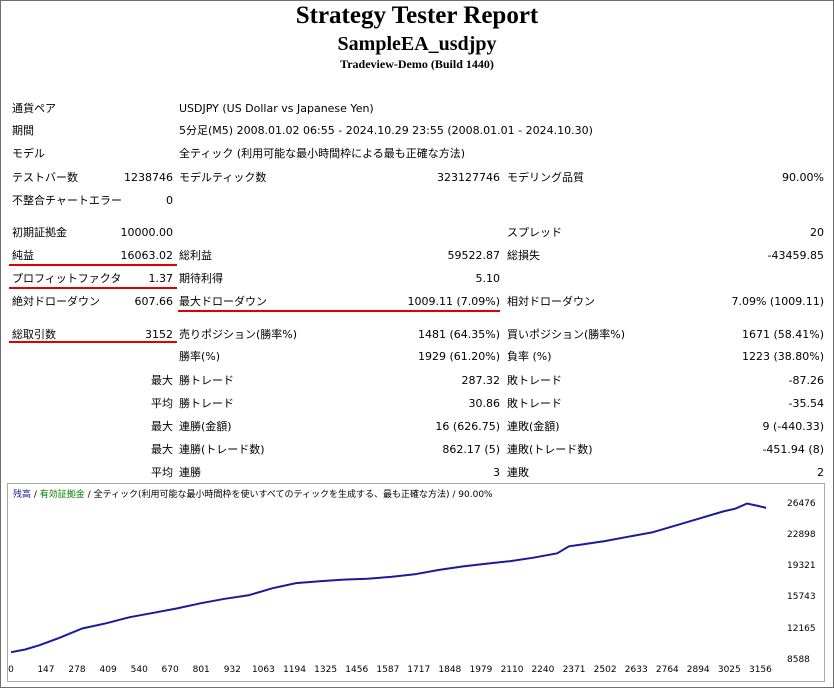  Describe the element at coordinates (817, 232) in the screenshot. I see `spread-value: 20` at that location.